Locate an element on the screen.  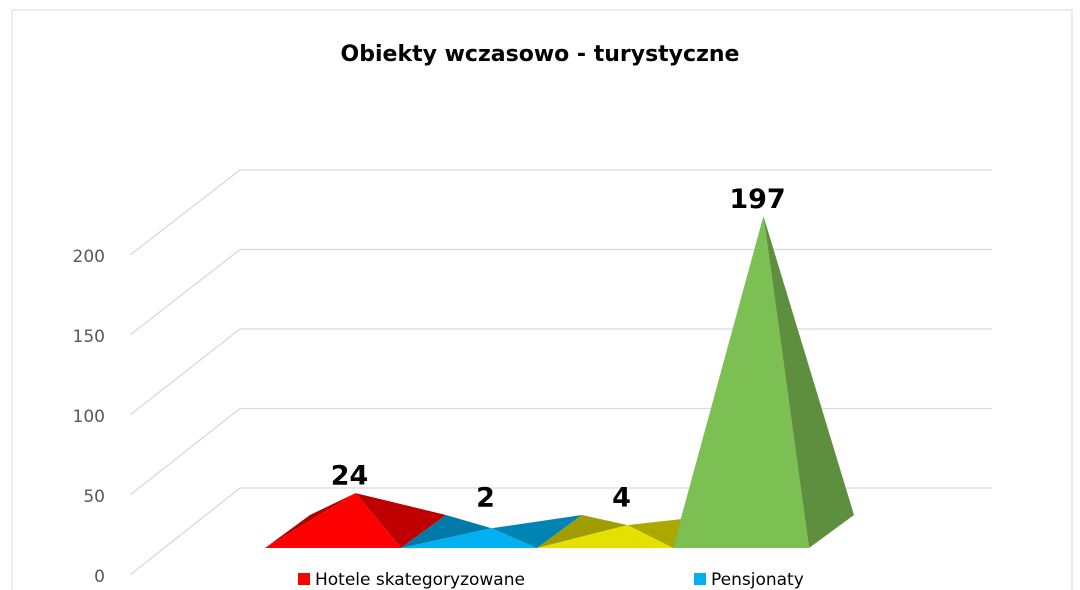
y-tick-label: 100 is located at coordinates (89, 417).